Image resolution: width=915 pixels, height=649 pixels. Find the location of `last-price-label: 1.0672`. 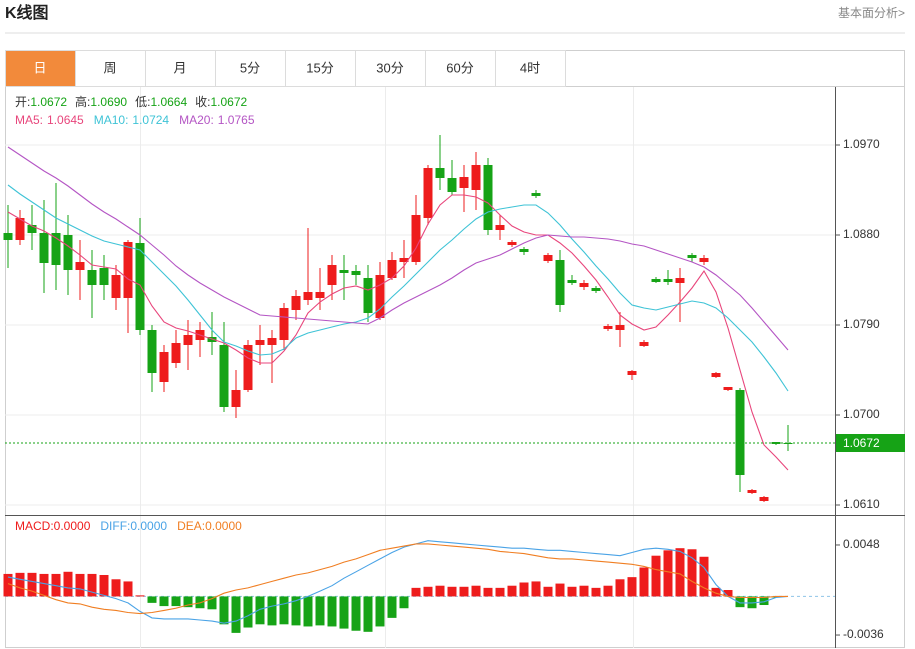

last-price-label: 1.0672 is located at coordinates (861, 443).